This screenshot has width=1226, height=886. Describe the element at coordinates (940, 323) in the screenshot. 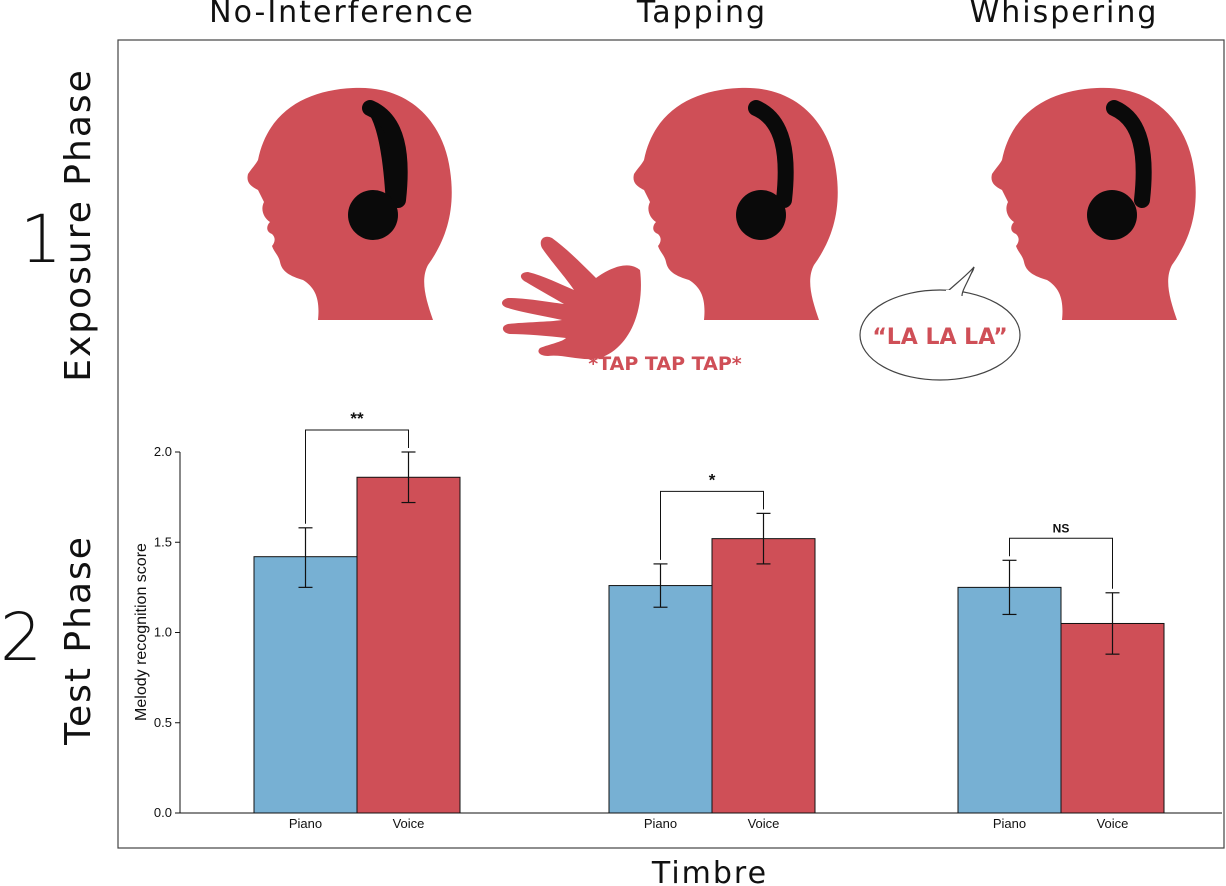

I see `speech-bubble-icon` at that location.